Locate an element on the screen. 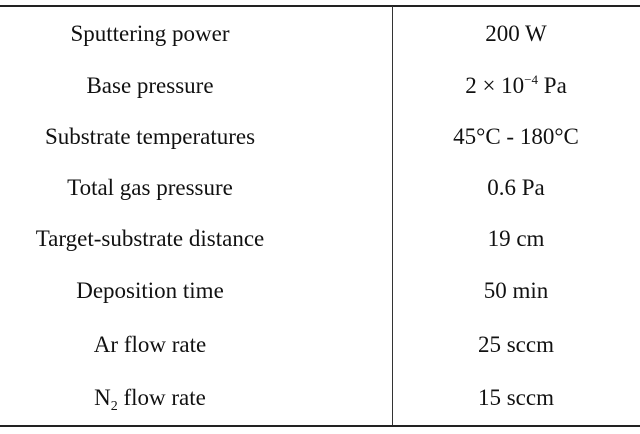  parameter-value: 0.6 Pa is located at coordinates (516, 187).